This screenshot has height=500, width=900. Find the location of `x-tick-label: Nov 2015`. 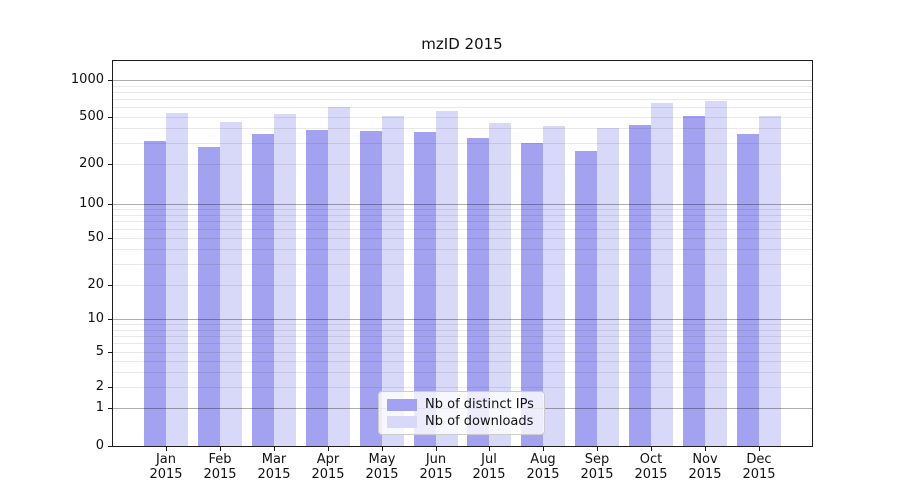

x-tick-label: Nov 2015 is located at coordinates (705, 467).